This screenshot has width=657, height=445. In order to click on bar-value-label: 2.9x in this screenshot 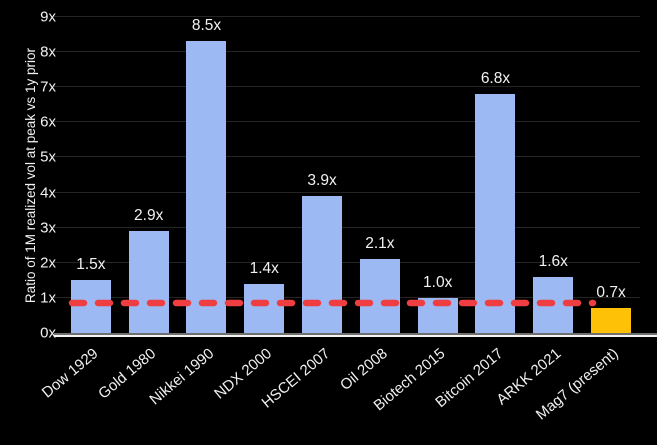, I will do `click(149, 216)`.